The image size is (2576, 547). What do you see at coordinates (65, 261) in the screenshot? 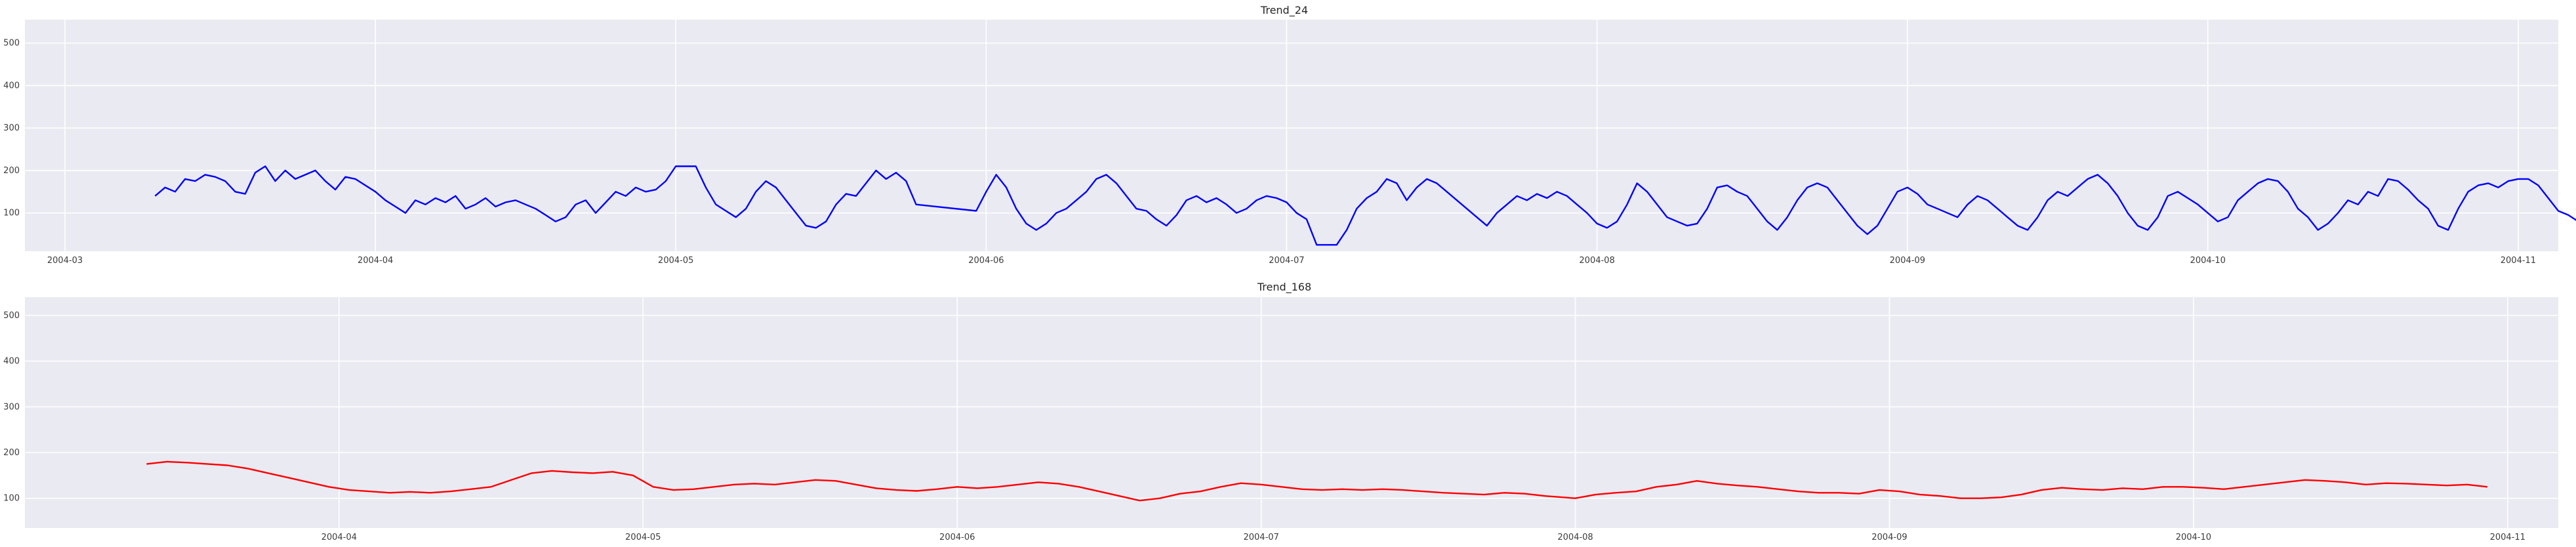
I see `x-tick-label: 2004-03` at bounding box center [65, 261].